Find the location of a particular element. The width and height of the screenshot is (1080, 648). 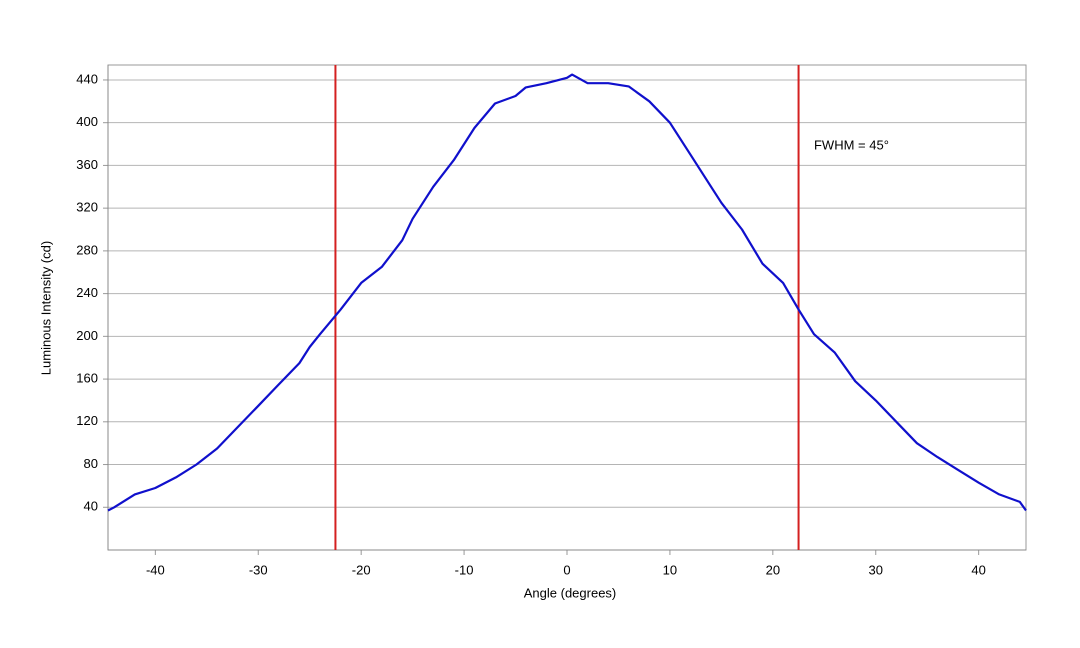

y-tick-label: 400 is located at coordinates (87, 121).